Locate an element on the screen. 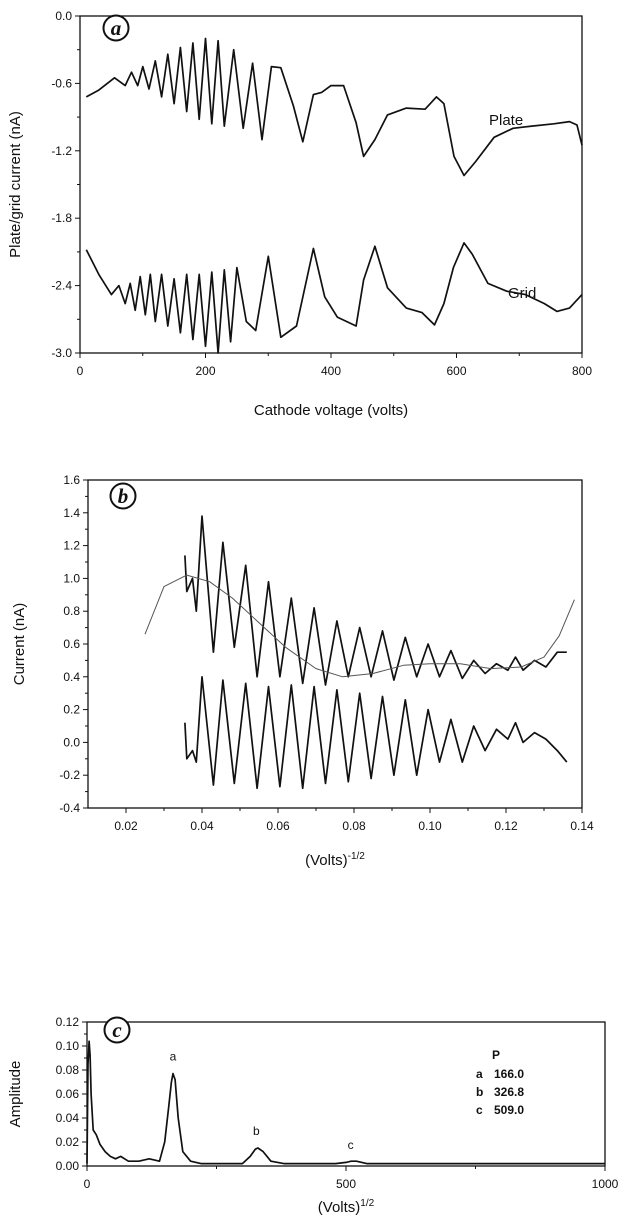  y-axis-label: Amplitude is located at coordinates (15, 1094).